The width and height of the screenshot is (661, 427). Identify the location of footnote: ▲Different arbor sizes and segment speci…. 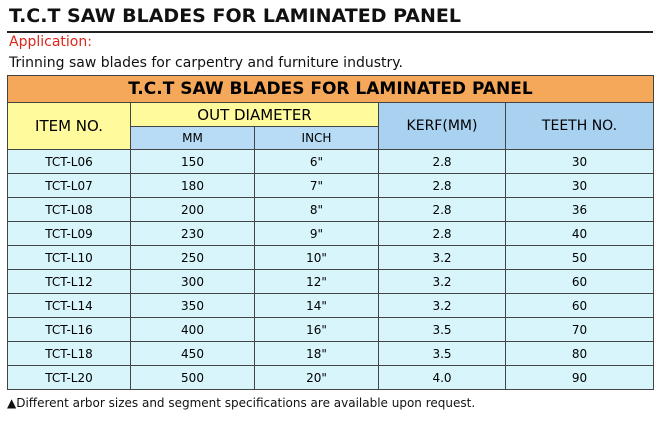
(241, 403).